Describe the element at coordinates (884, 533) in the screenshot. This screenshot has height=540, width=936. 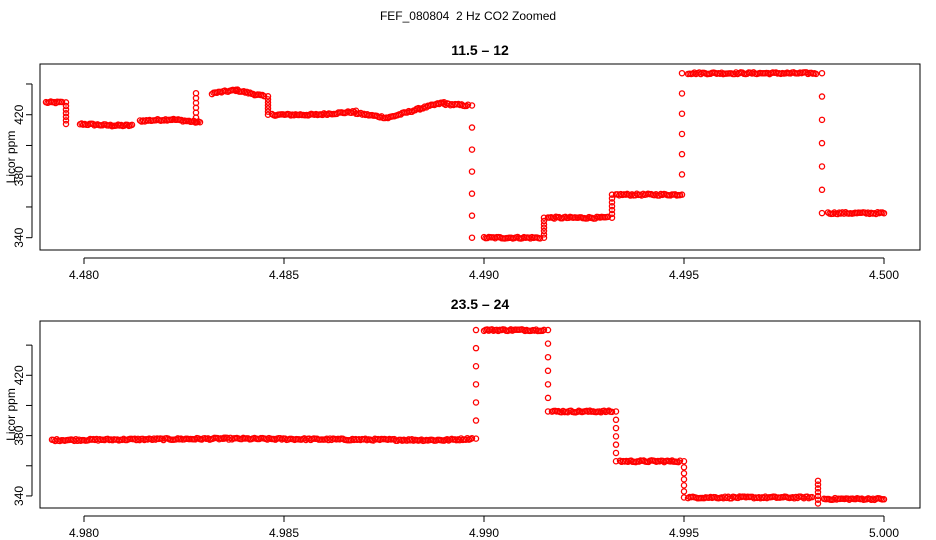
I see `x-tick-label: 5.000` at that location.